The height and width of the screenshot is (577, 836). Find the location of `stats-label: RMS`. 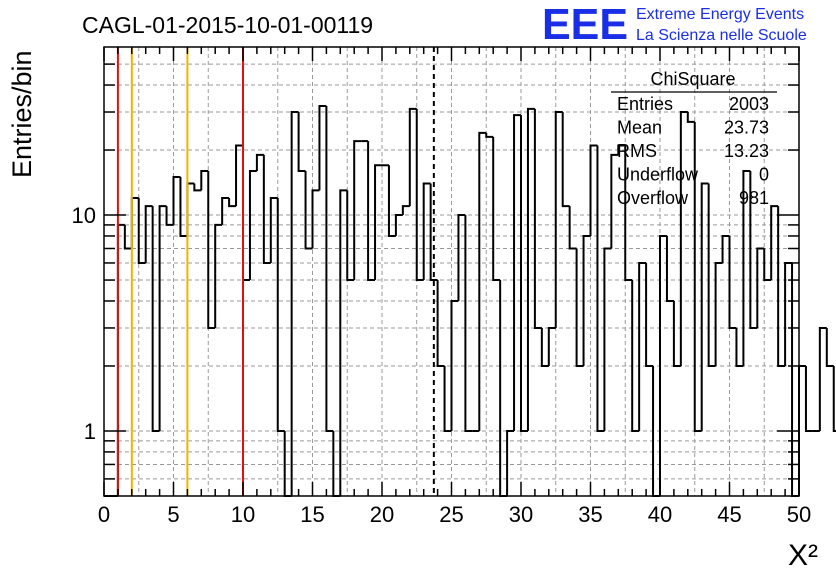

stats-label: RMS is located at coordinates (637, 151).